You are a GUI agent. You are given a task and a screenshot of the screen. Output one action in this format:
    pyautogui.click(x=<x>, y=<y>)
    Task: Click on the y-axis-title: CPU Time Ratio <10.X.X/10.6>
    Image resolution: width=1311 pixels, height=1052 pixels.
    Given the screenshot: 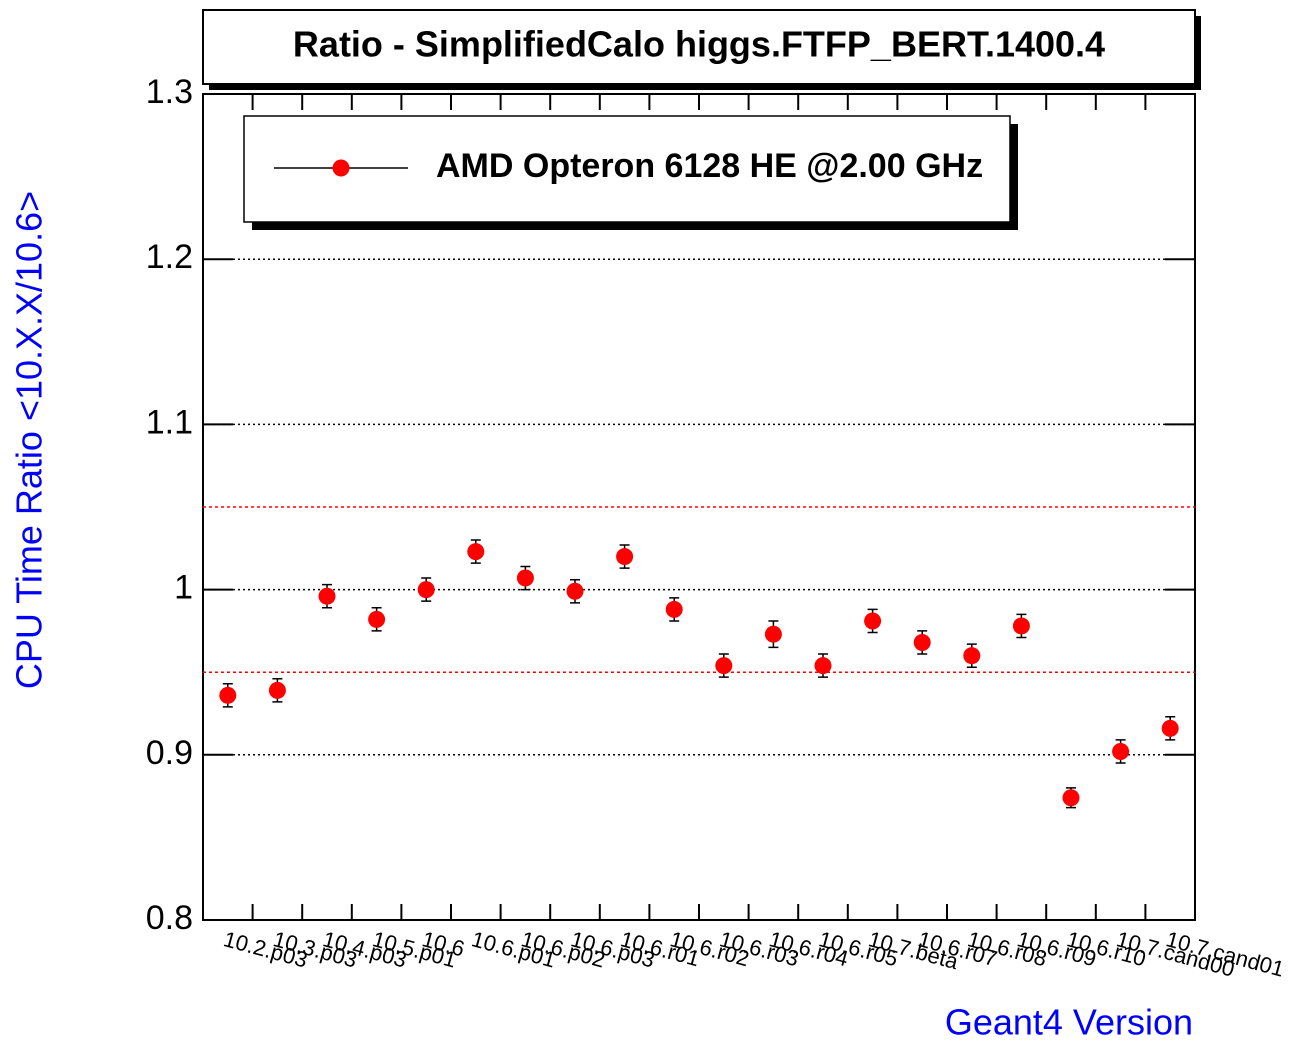 What is the action you would take?
    pyautogui.click(x=29, y=440)
    